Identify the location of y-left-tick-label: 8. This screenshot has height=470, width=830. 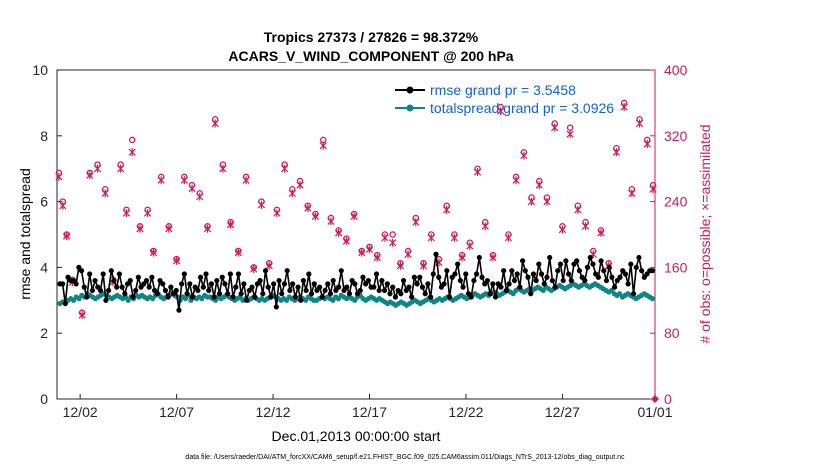
(44, 136).